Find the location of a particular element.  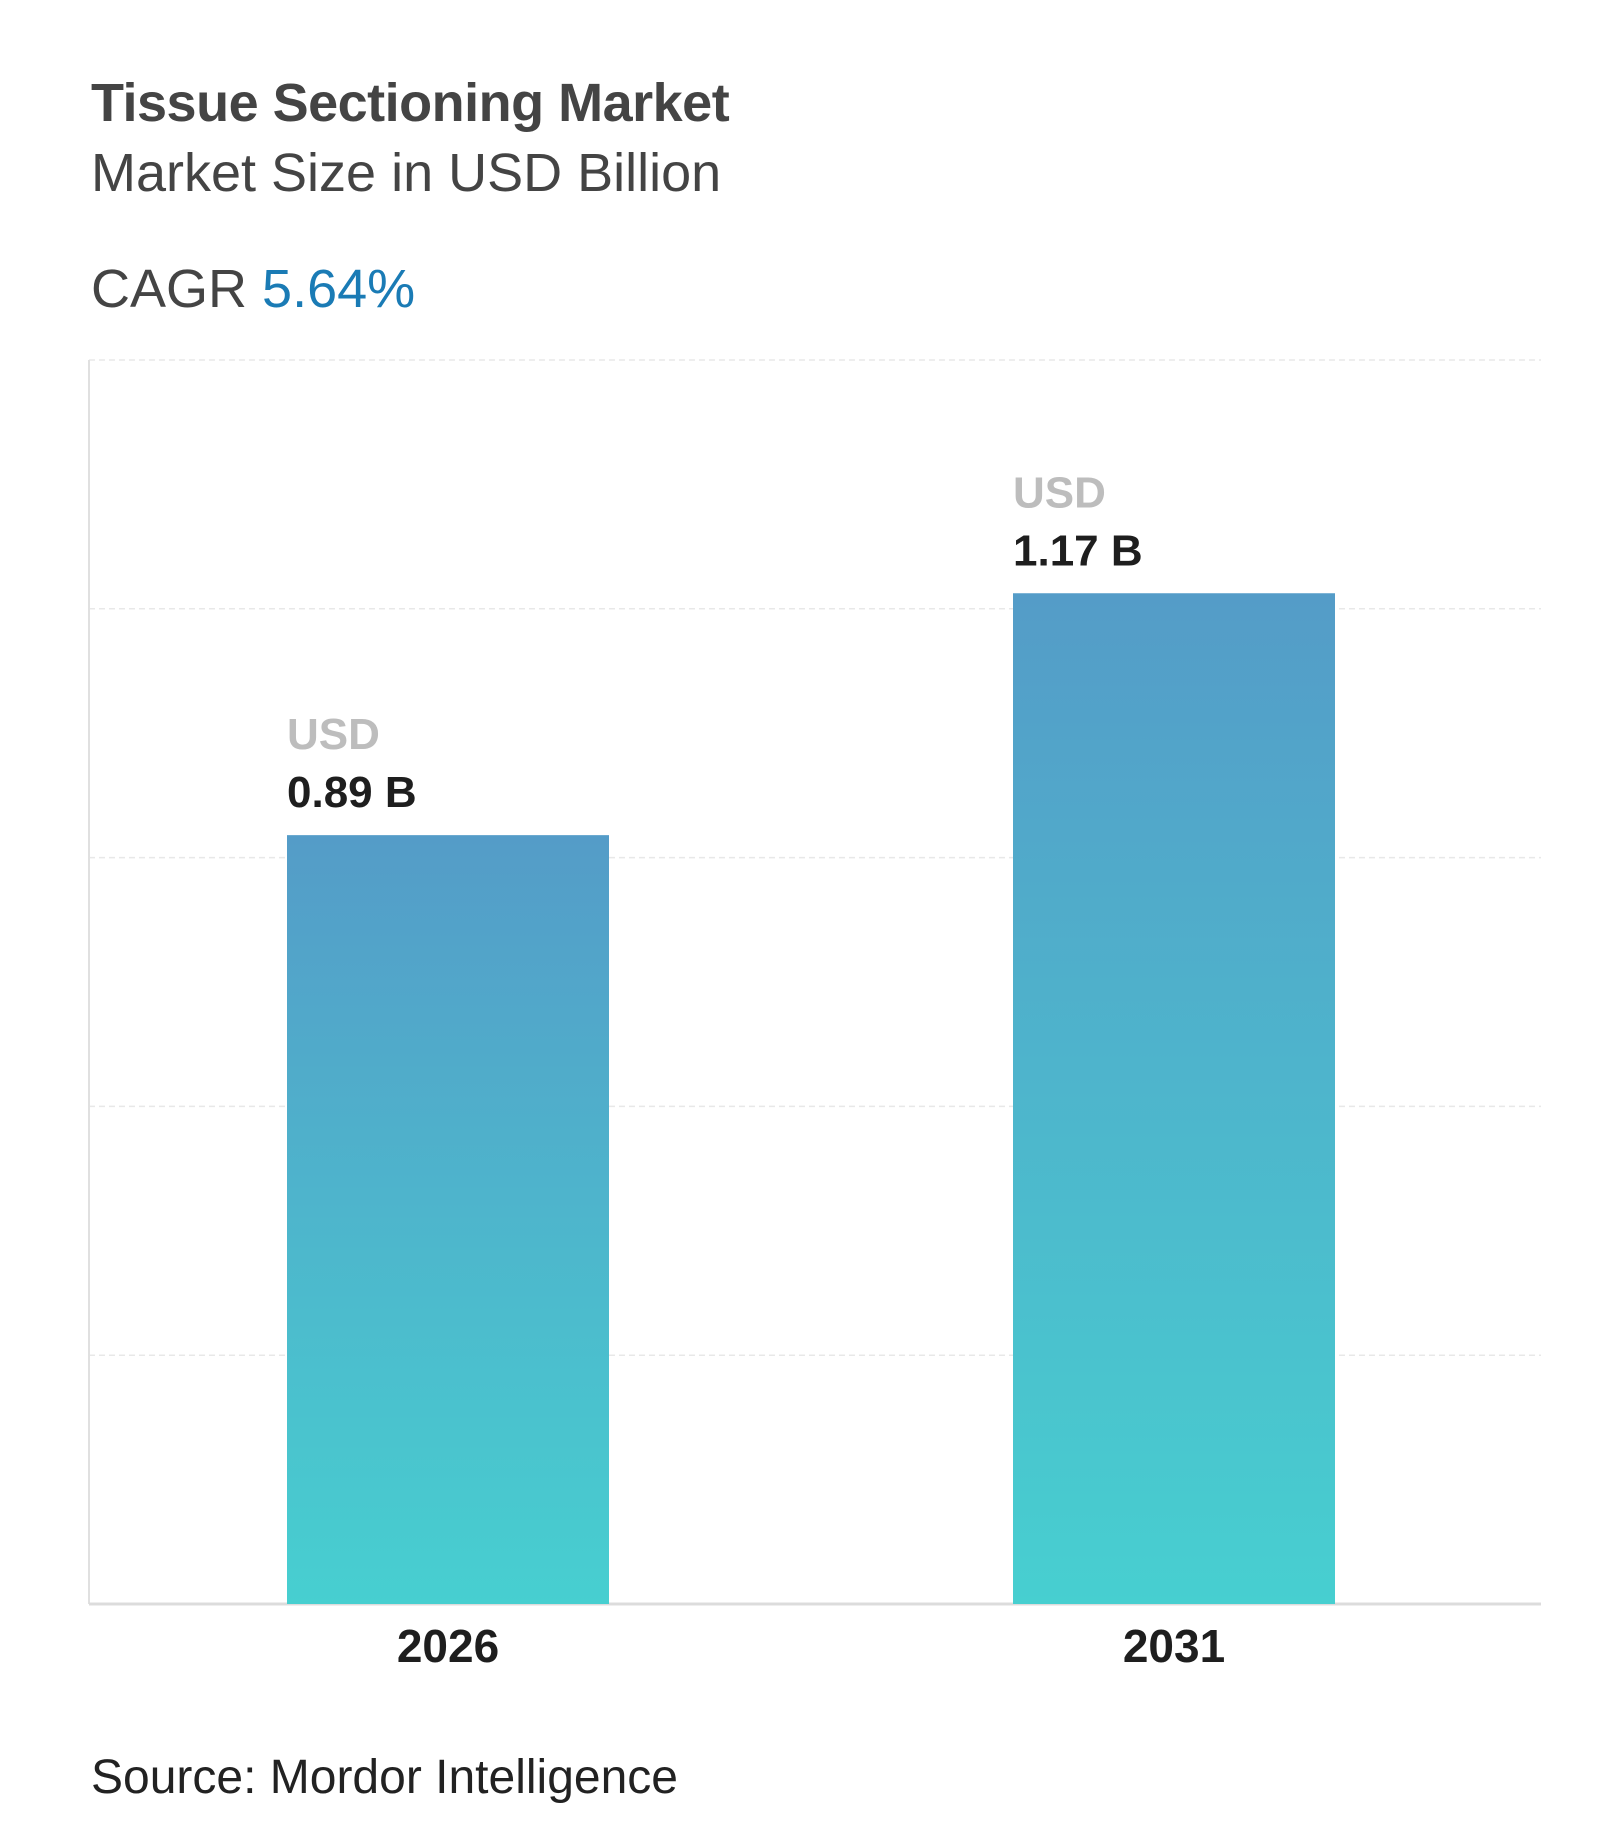

chart-subtitle: Market Size in USD Billion is located at coordinates (406, 173).